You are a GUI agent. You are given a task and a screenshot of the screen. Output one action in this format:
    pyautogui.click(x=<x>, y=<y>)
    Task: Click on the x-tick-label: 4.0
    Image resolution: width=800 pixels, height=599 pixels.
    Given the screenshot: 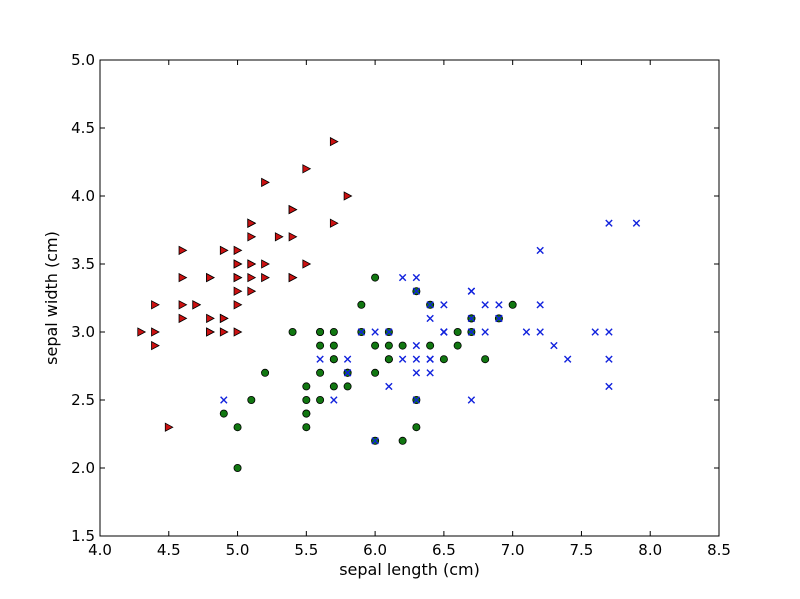 What is the action you would take?
    pyautogui.click(x=100, y=550)
    